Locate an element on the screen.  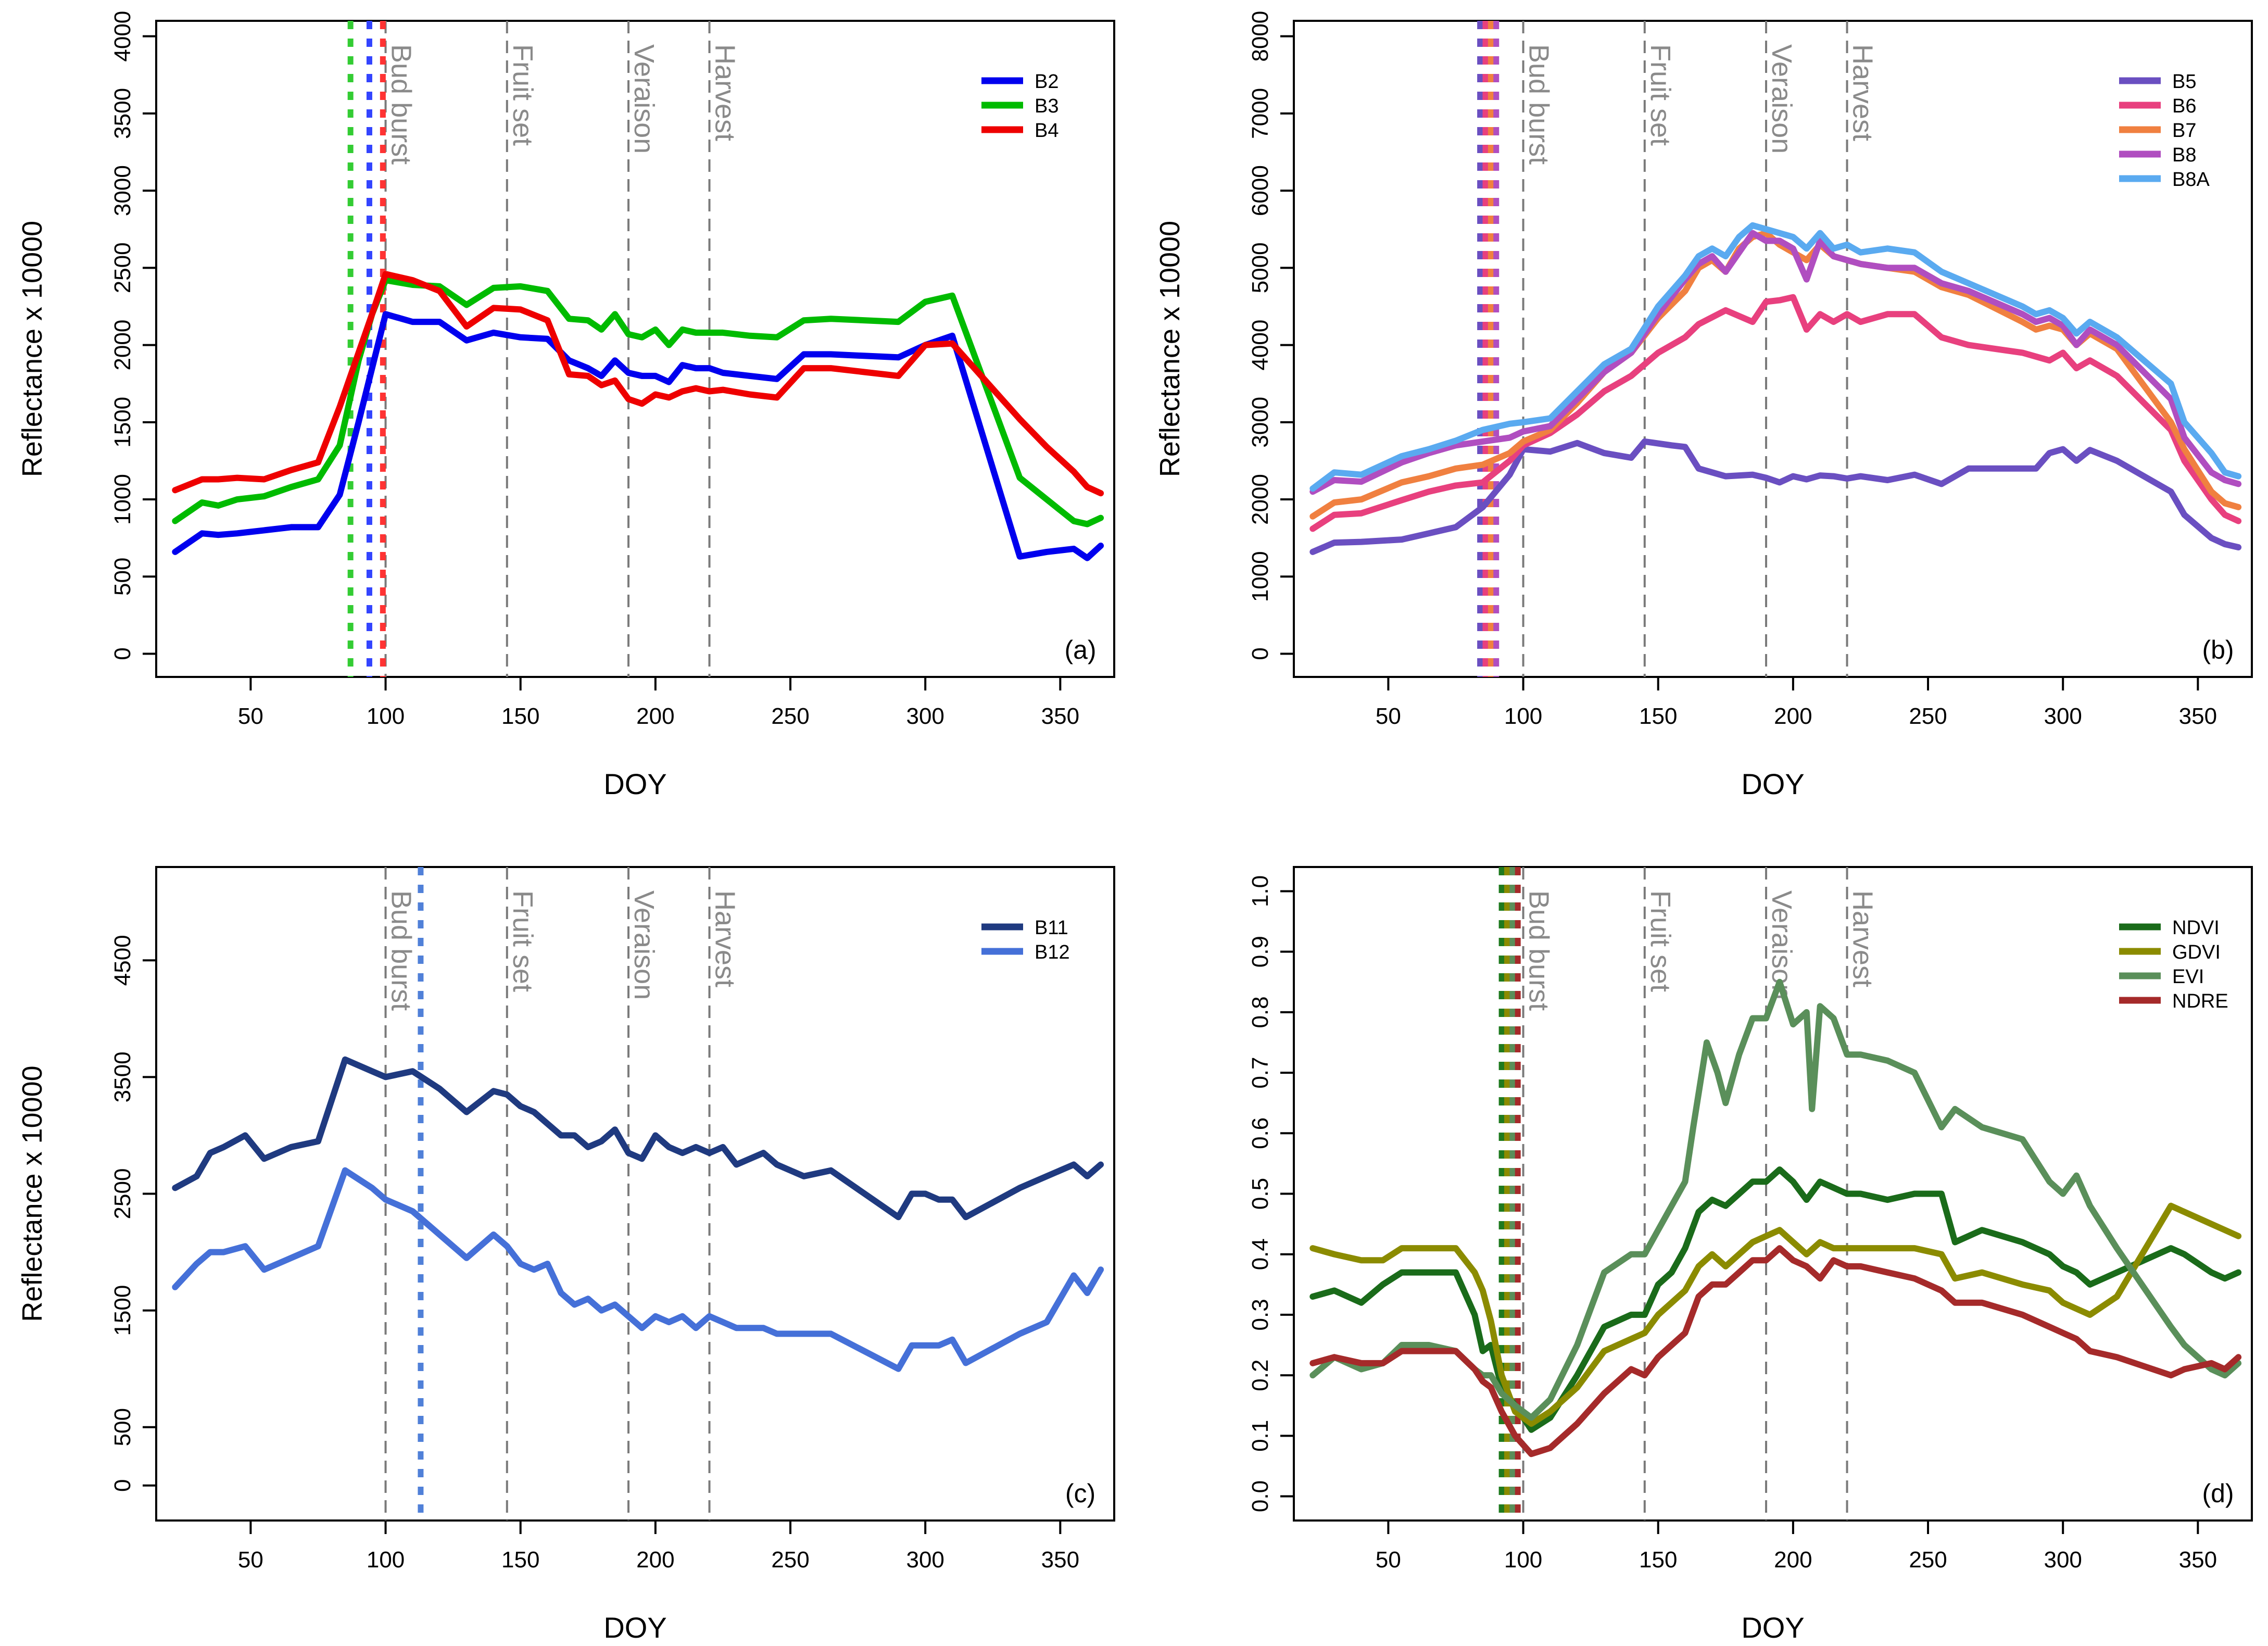
legend-label: NDRE is located at coordinates (2200, 1001).